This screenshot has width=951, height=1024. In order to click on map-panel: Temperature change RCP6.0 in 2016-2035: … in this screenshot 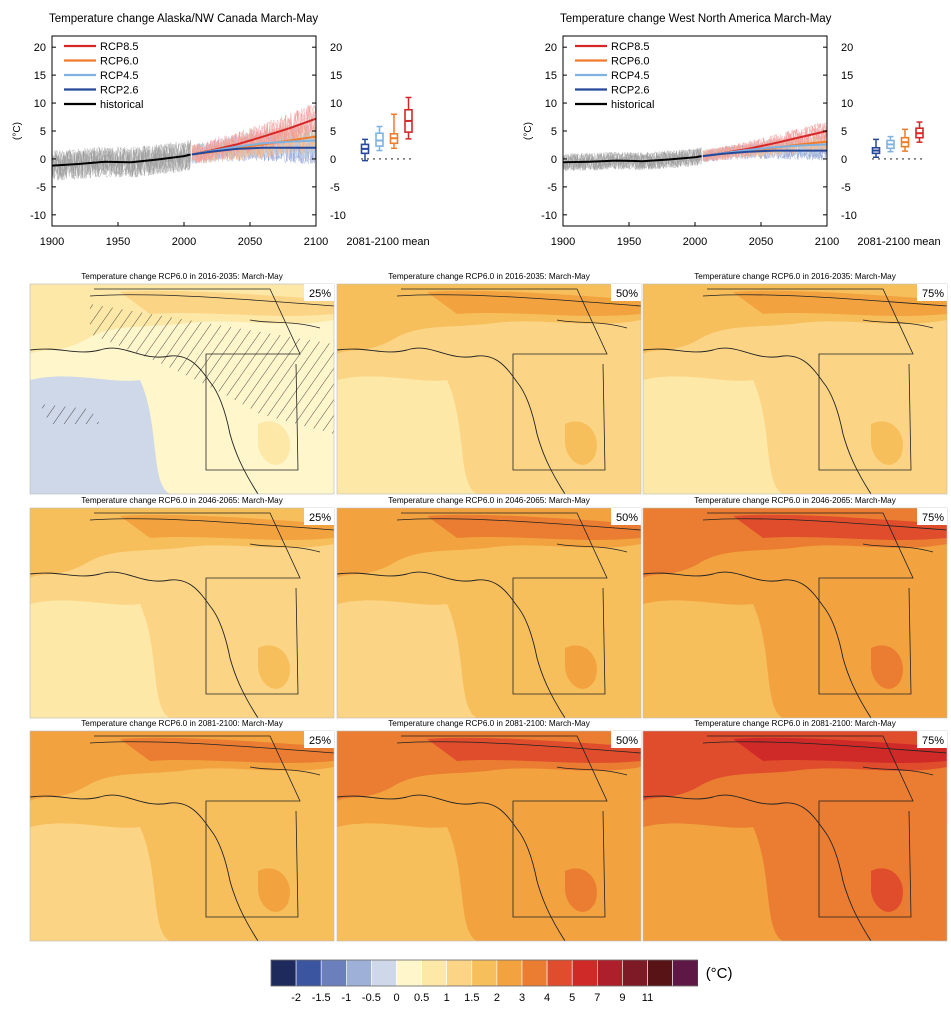, I will do `click(182, 383)`.